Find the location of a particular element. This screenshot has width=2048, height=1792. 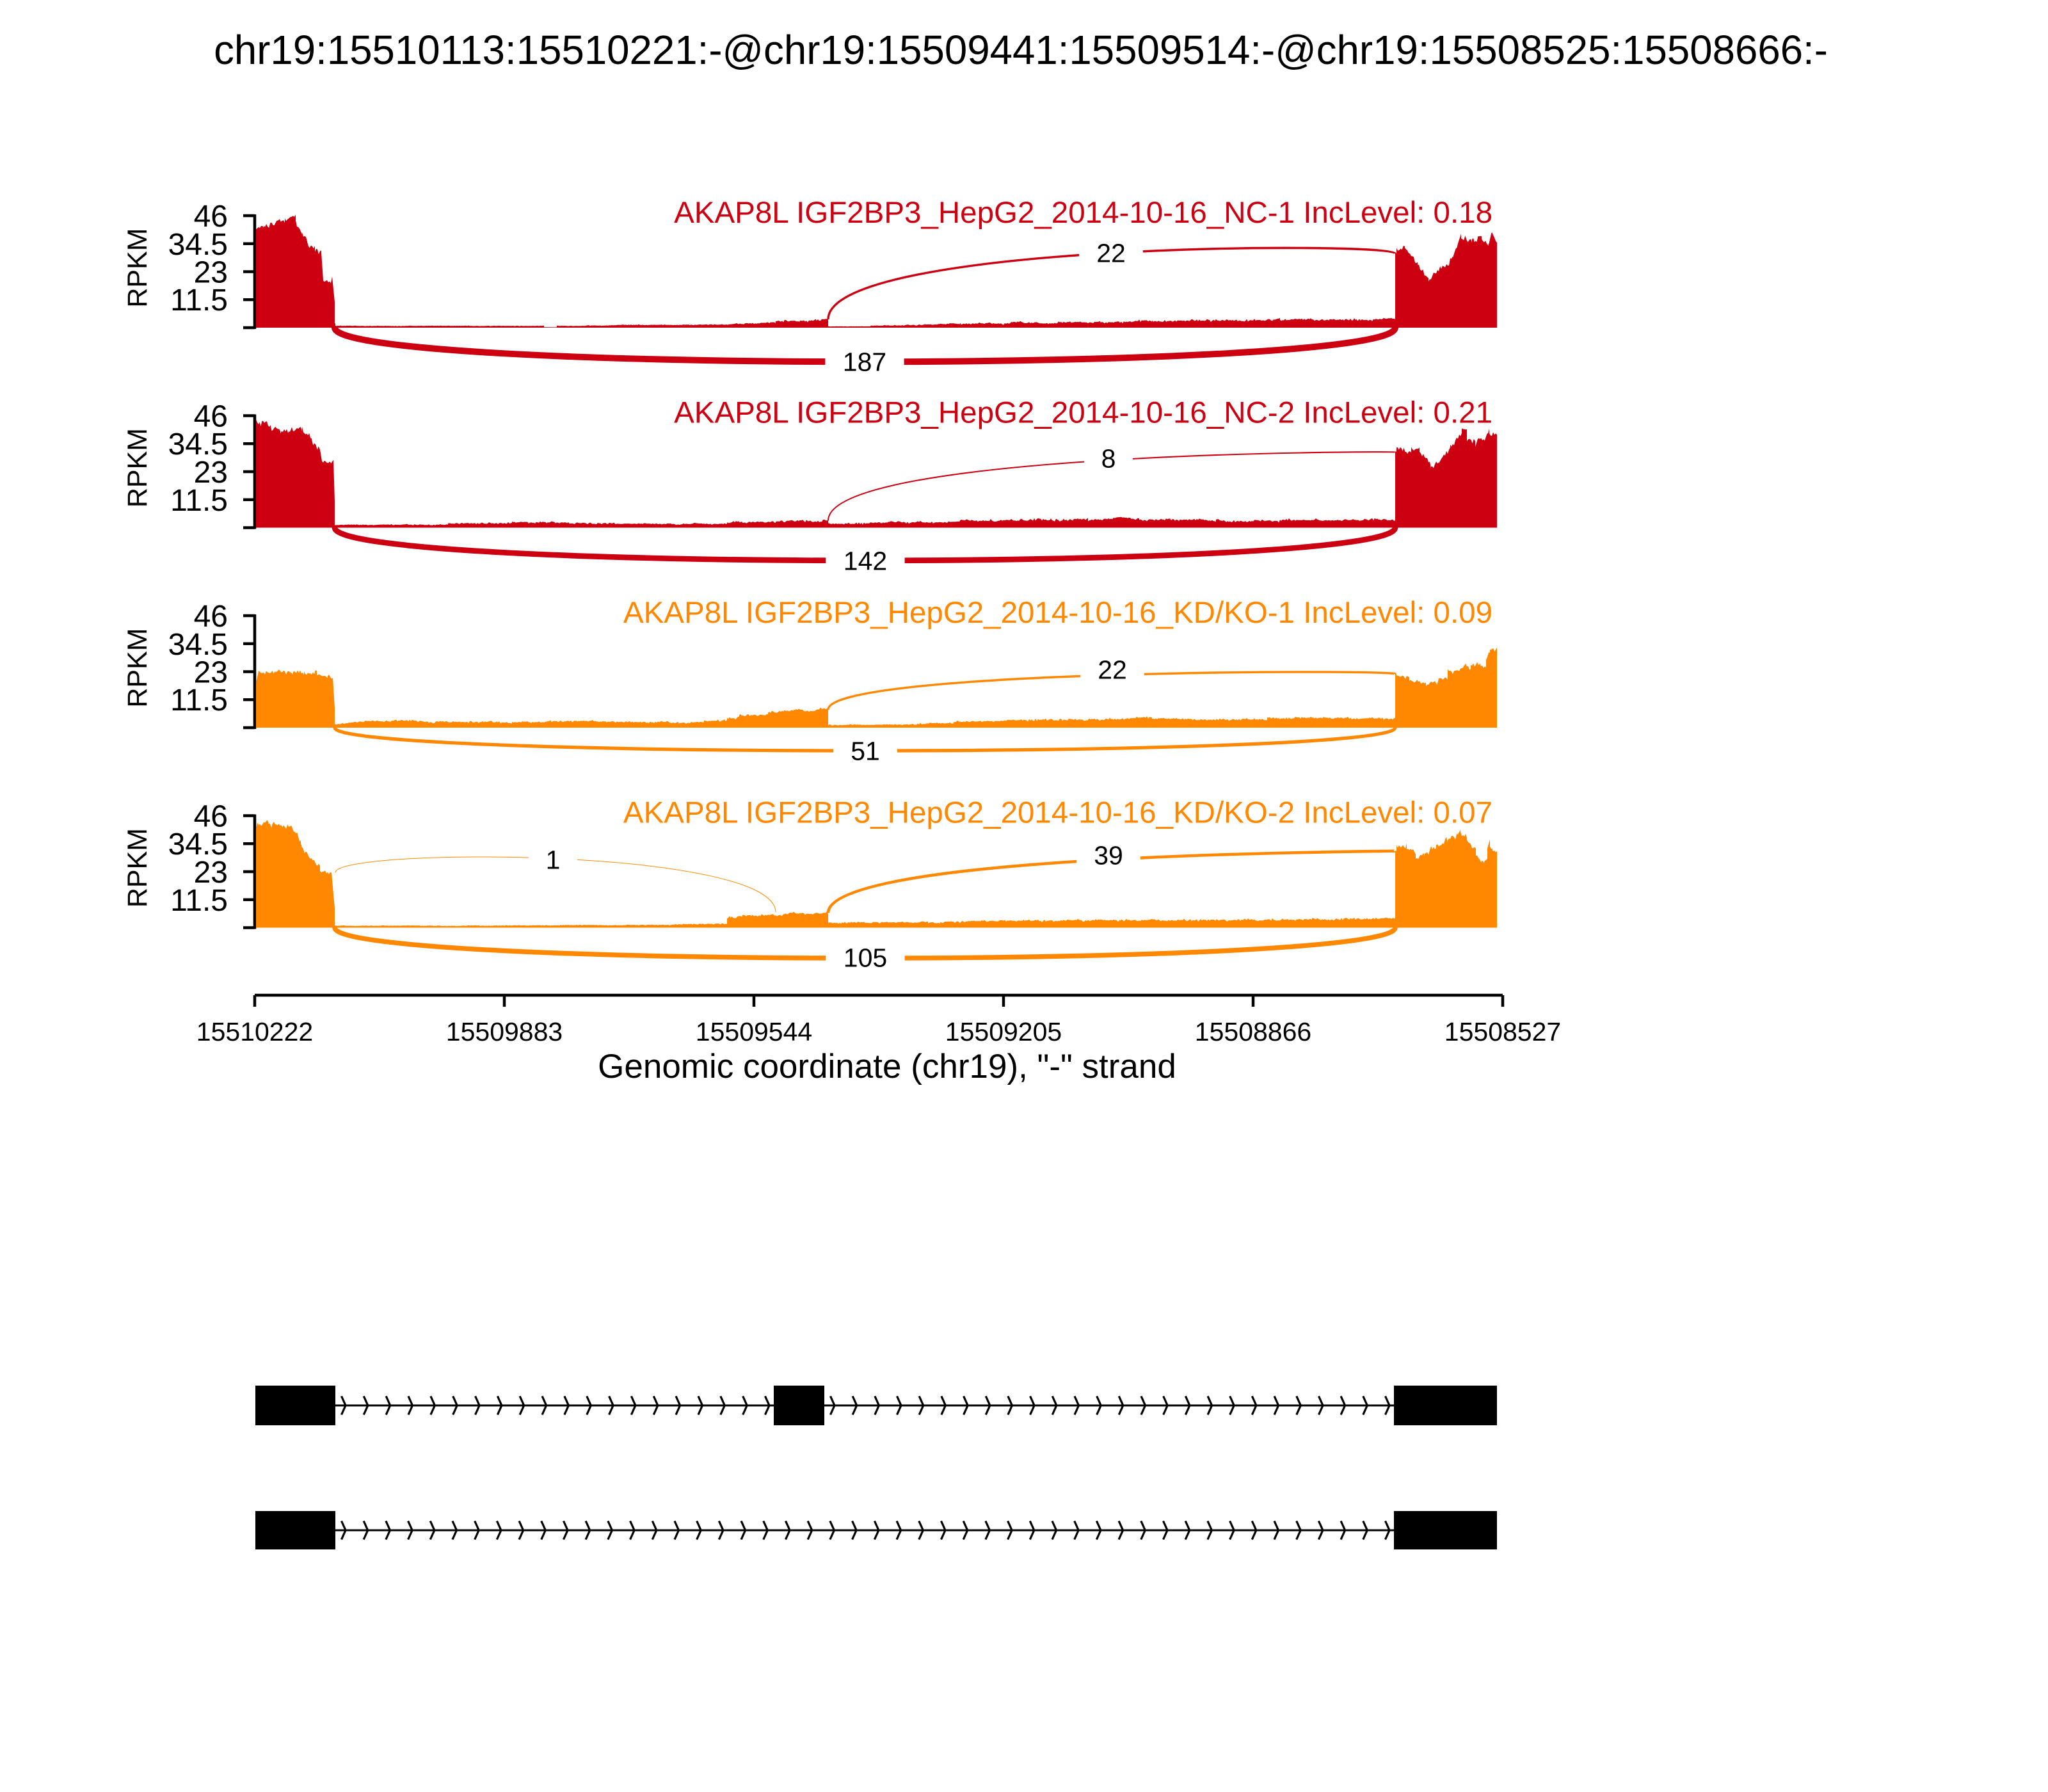

svg-text: 8 is located at coordinates (1108, 459).